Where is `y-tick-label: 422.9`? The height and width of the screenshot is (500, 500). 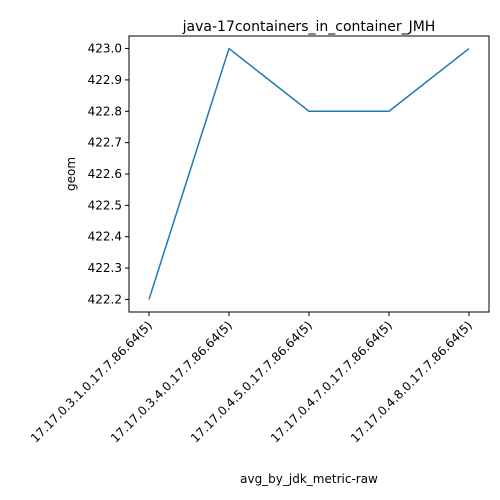 y-tick-label: 422.9 is located at coordinates (105, 80).